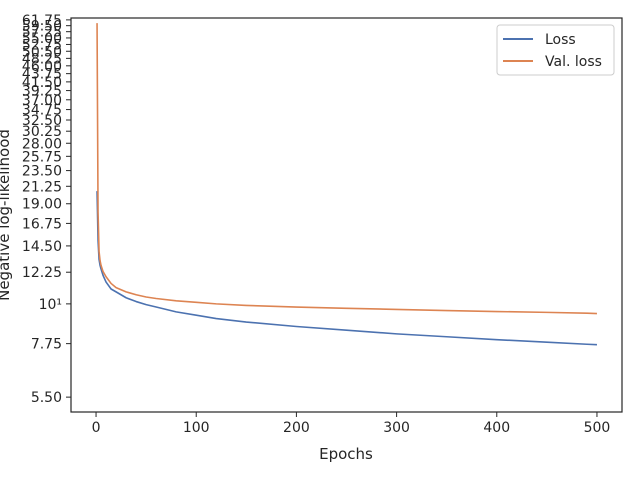 The width and height of the screenshot is (640, 480). Describe the element at coordinates (42, 205) in the screenshot. I see `y-tick-label: 19.00` at that location.